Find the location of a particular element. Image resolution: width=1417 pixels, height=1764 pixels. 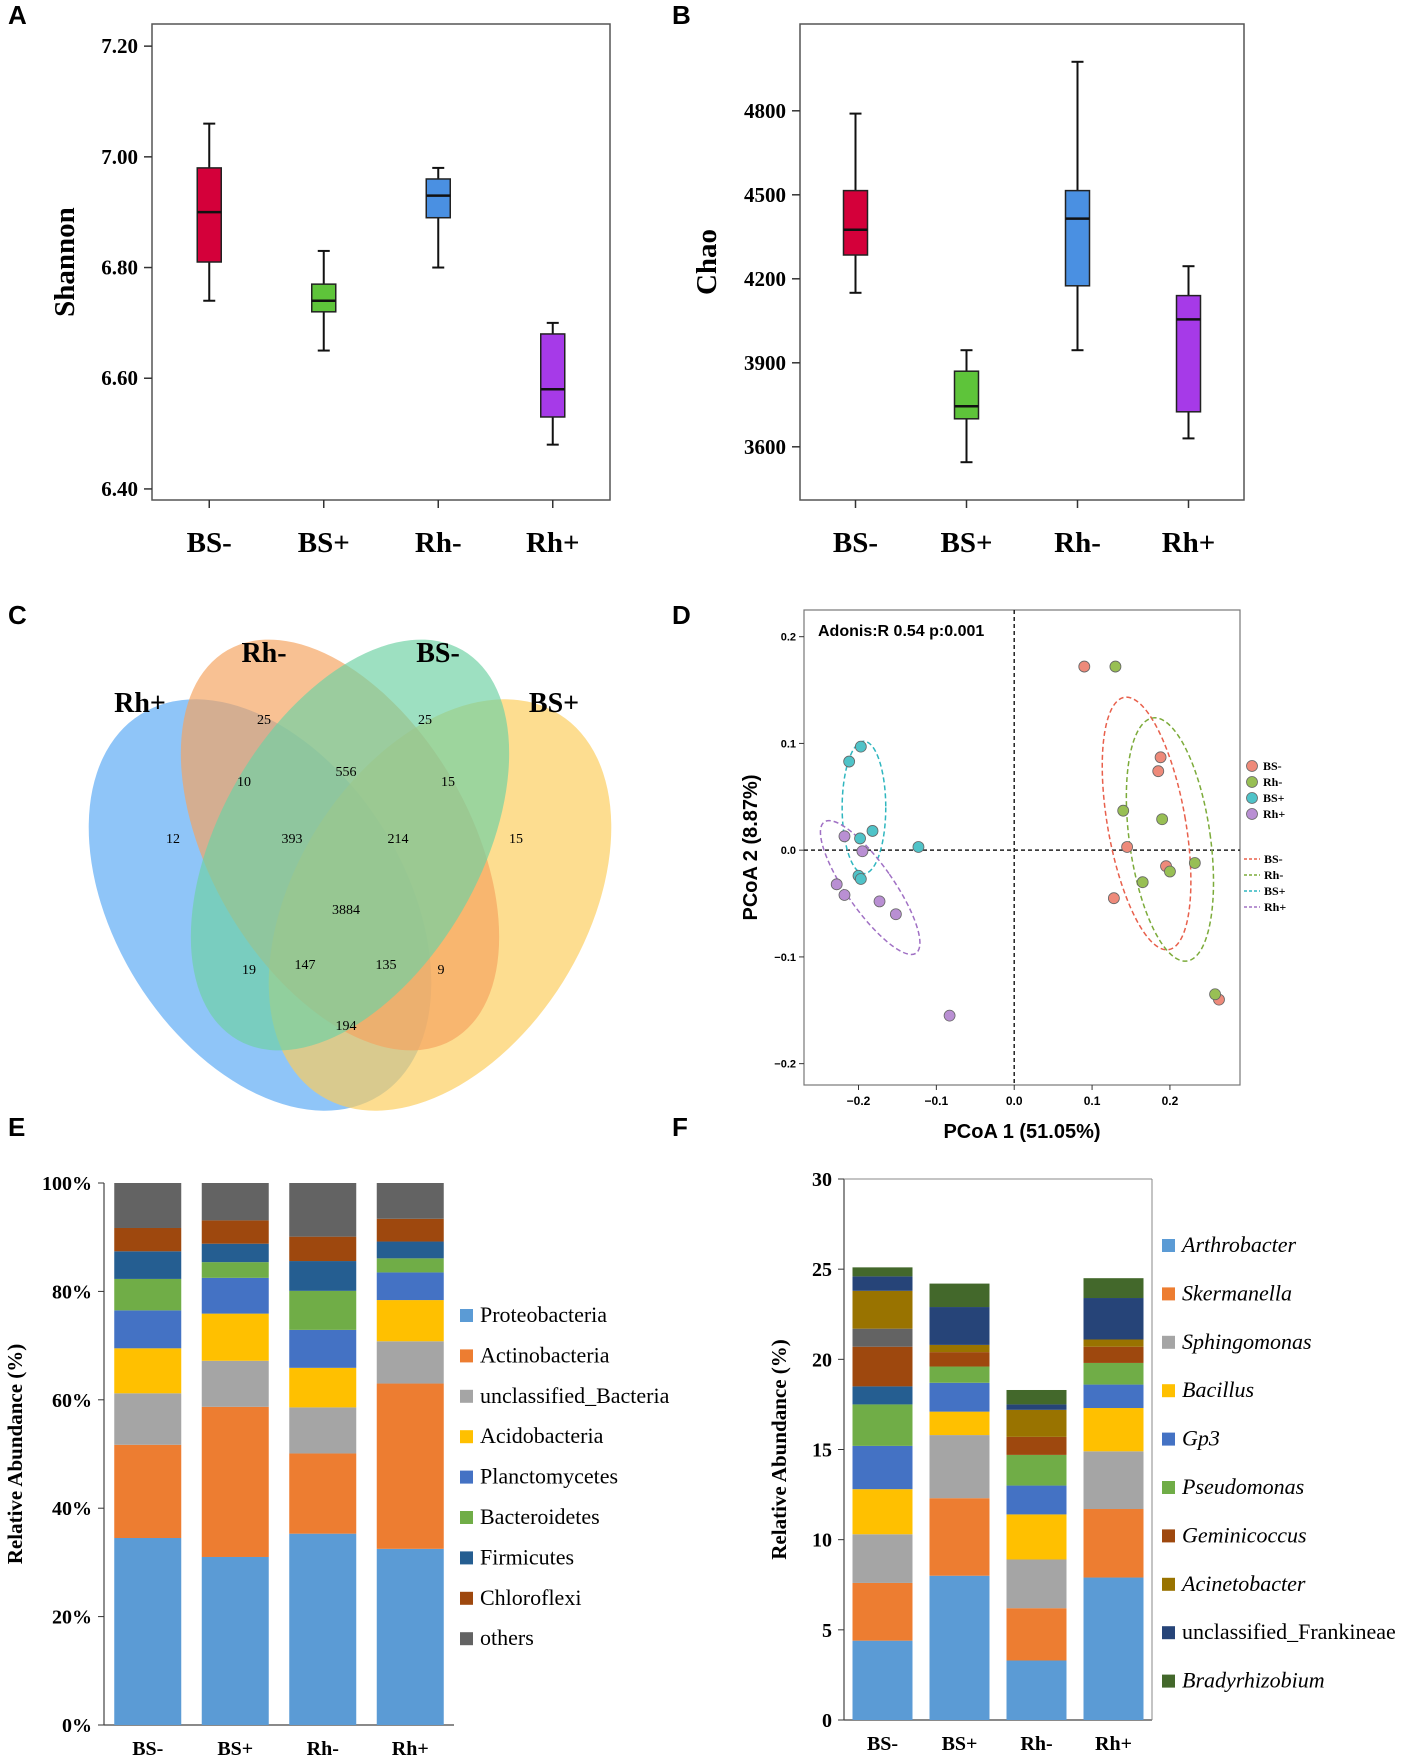

x-tick-label: 0.1 is located at coordinates (1092, 1101).